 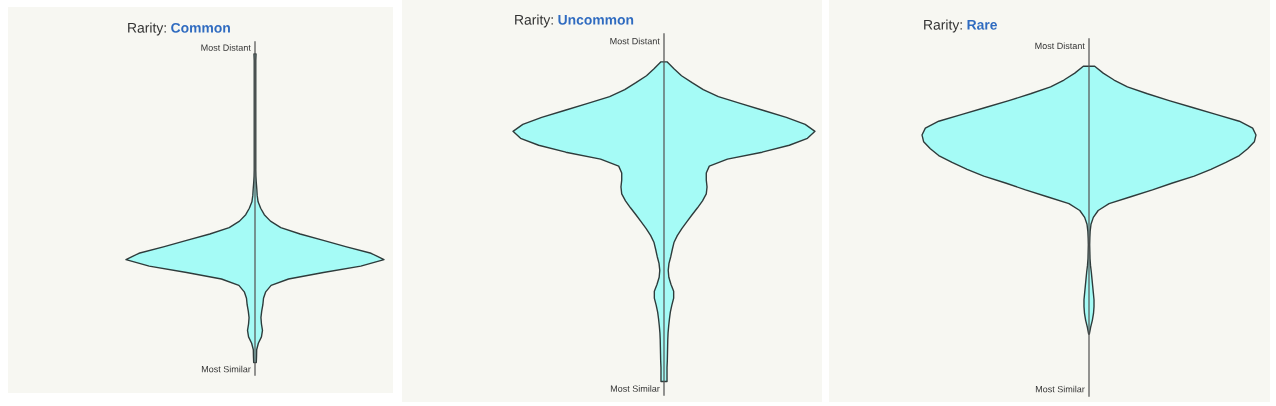 What do you see at coordinates (982, 25) in the screenshot?
I see `chart-subtitle: Rare` at bounding box center [982, 25].